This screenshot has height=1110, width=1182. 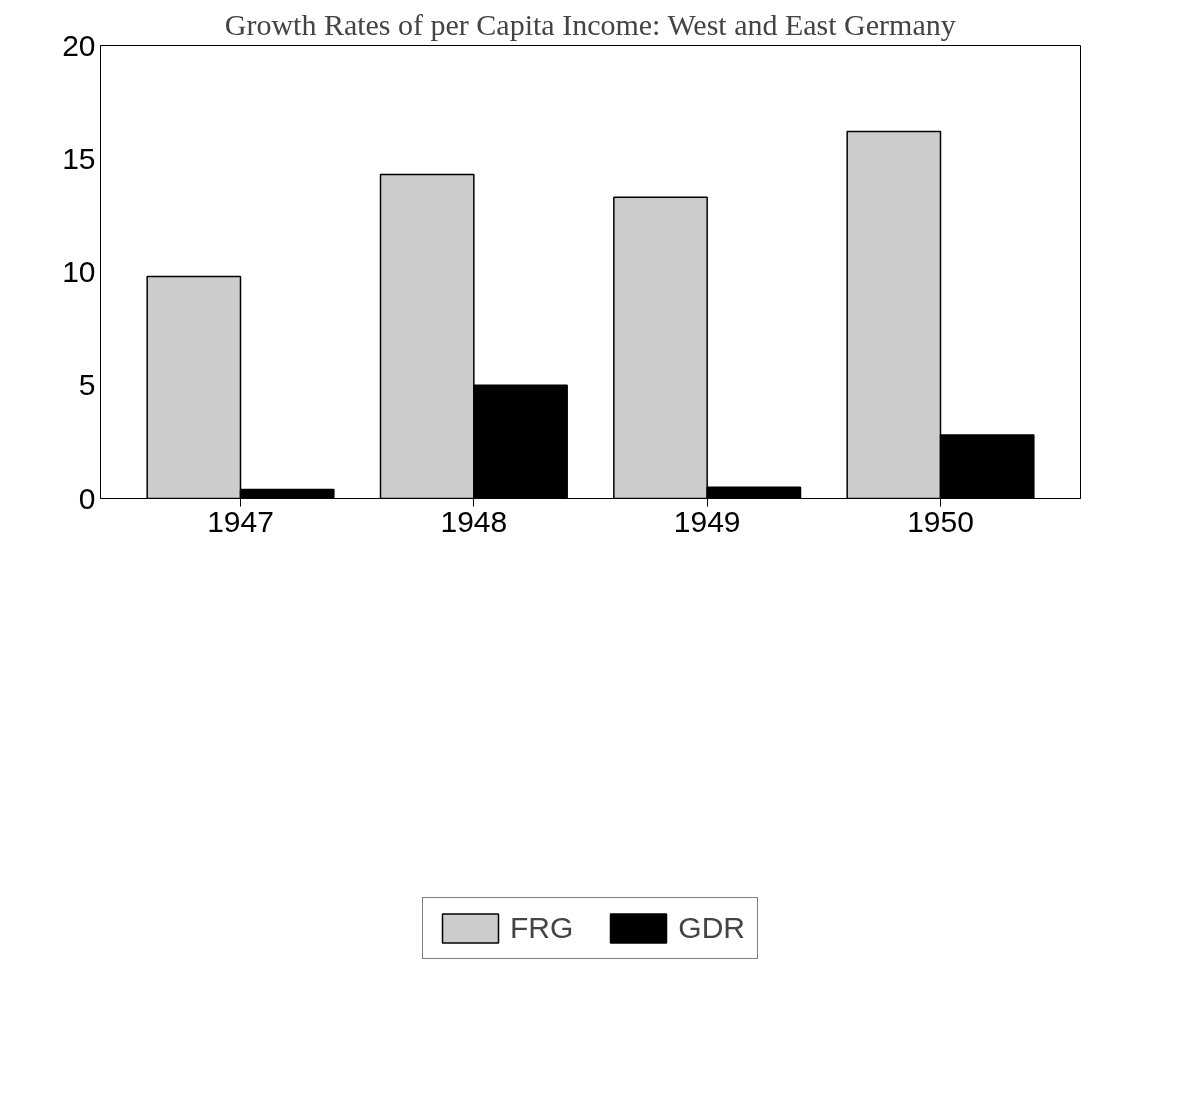 What do you see at coordinates (711, 928) in the screenshot?
I see `legend-label: GDR` at bounding box center [711, 928].